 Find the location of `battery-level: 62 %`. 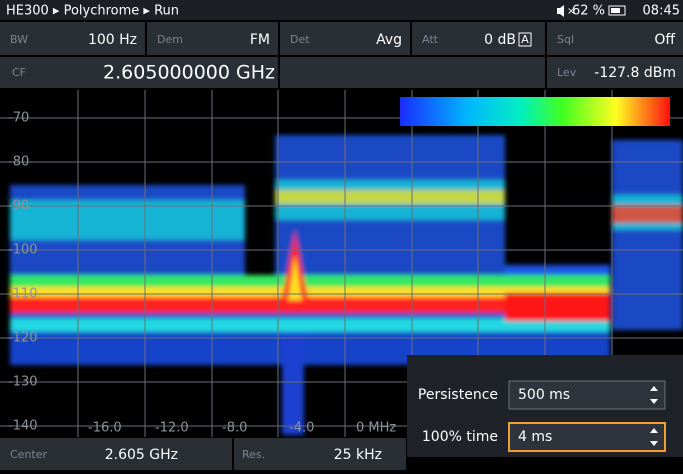

battery-level: 62 % is located at coordinates (588, 11).